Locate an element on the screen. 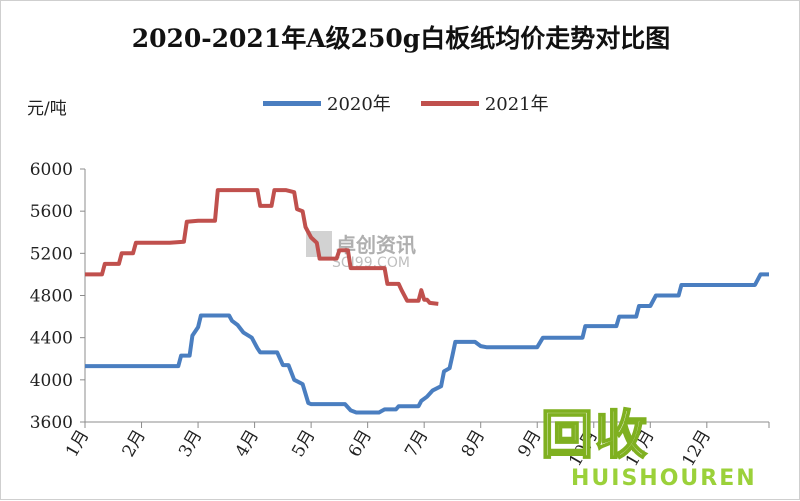 Image resolution: width=800 pixels, height=501 pixels. corner-logo: 回收 is located at coordinates (595, 436).